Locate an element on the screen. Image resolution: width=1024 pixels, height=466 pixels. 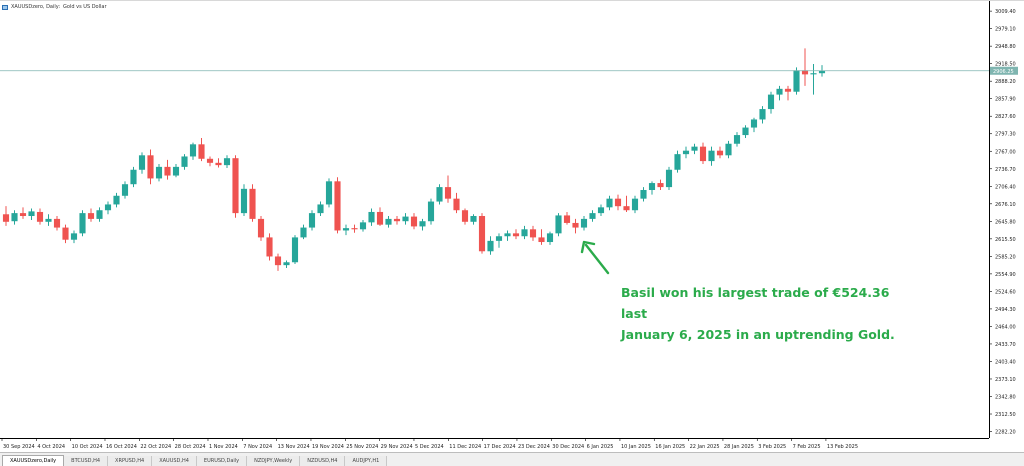
price-tick-label: 2585.20 is located at coordinates (1005, 257).